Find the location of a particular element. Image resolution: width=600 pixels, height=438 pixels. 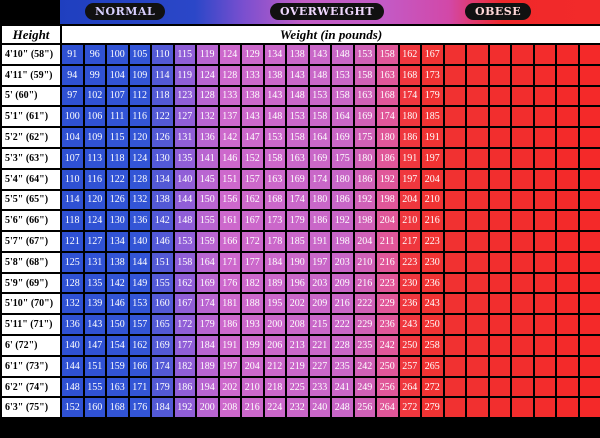

weight-cell: 210 is located at coordinates (409, 221).